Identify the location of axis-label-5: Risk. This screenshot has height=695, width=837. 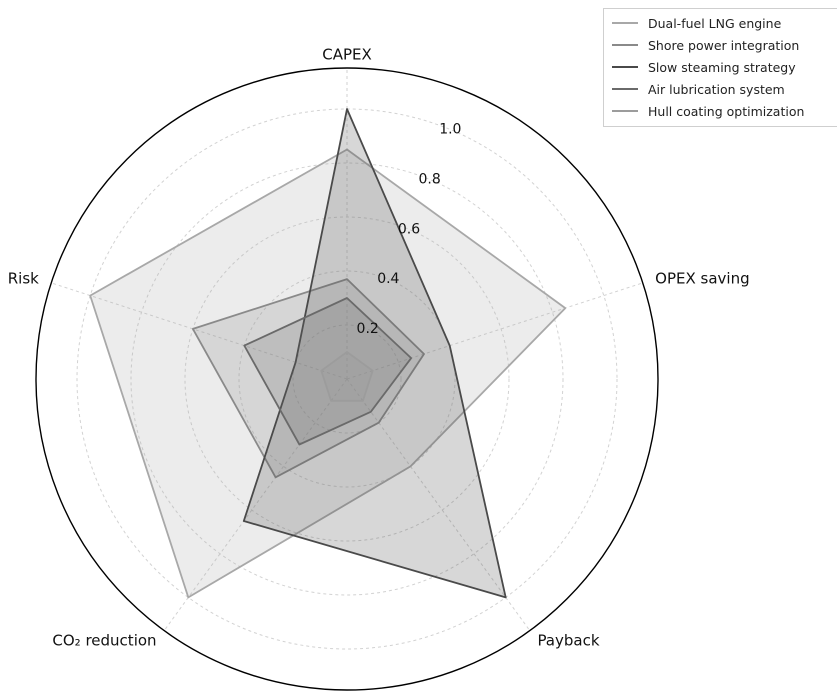
(23, 278).